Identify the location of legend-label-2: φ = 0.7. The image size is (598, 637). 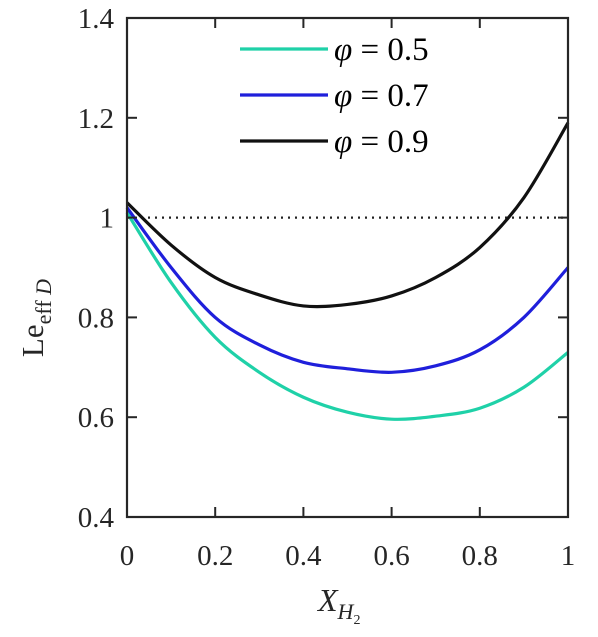
(381, 96).